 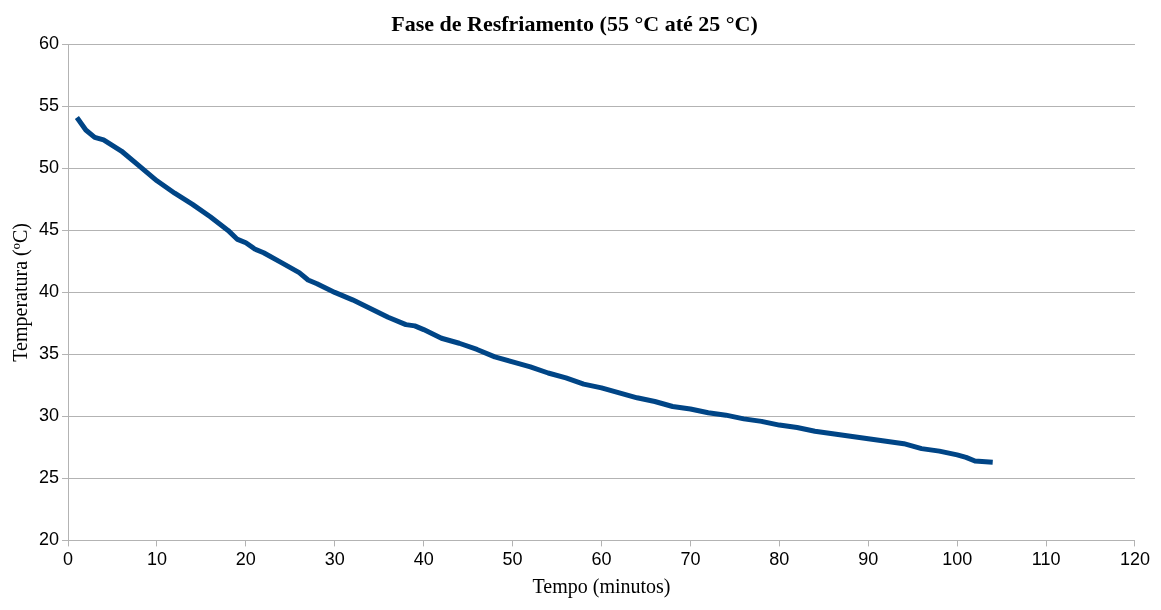 I want to click on y-tick-label: 35, so click(x=49, y=353).